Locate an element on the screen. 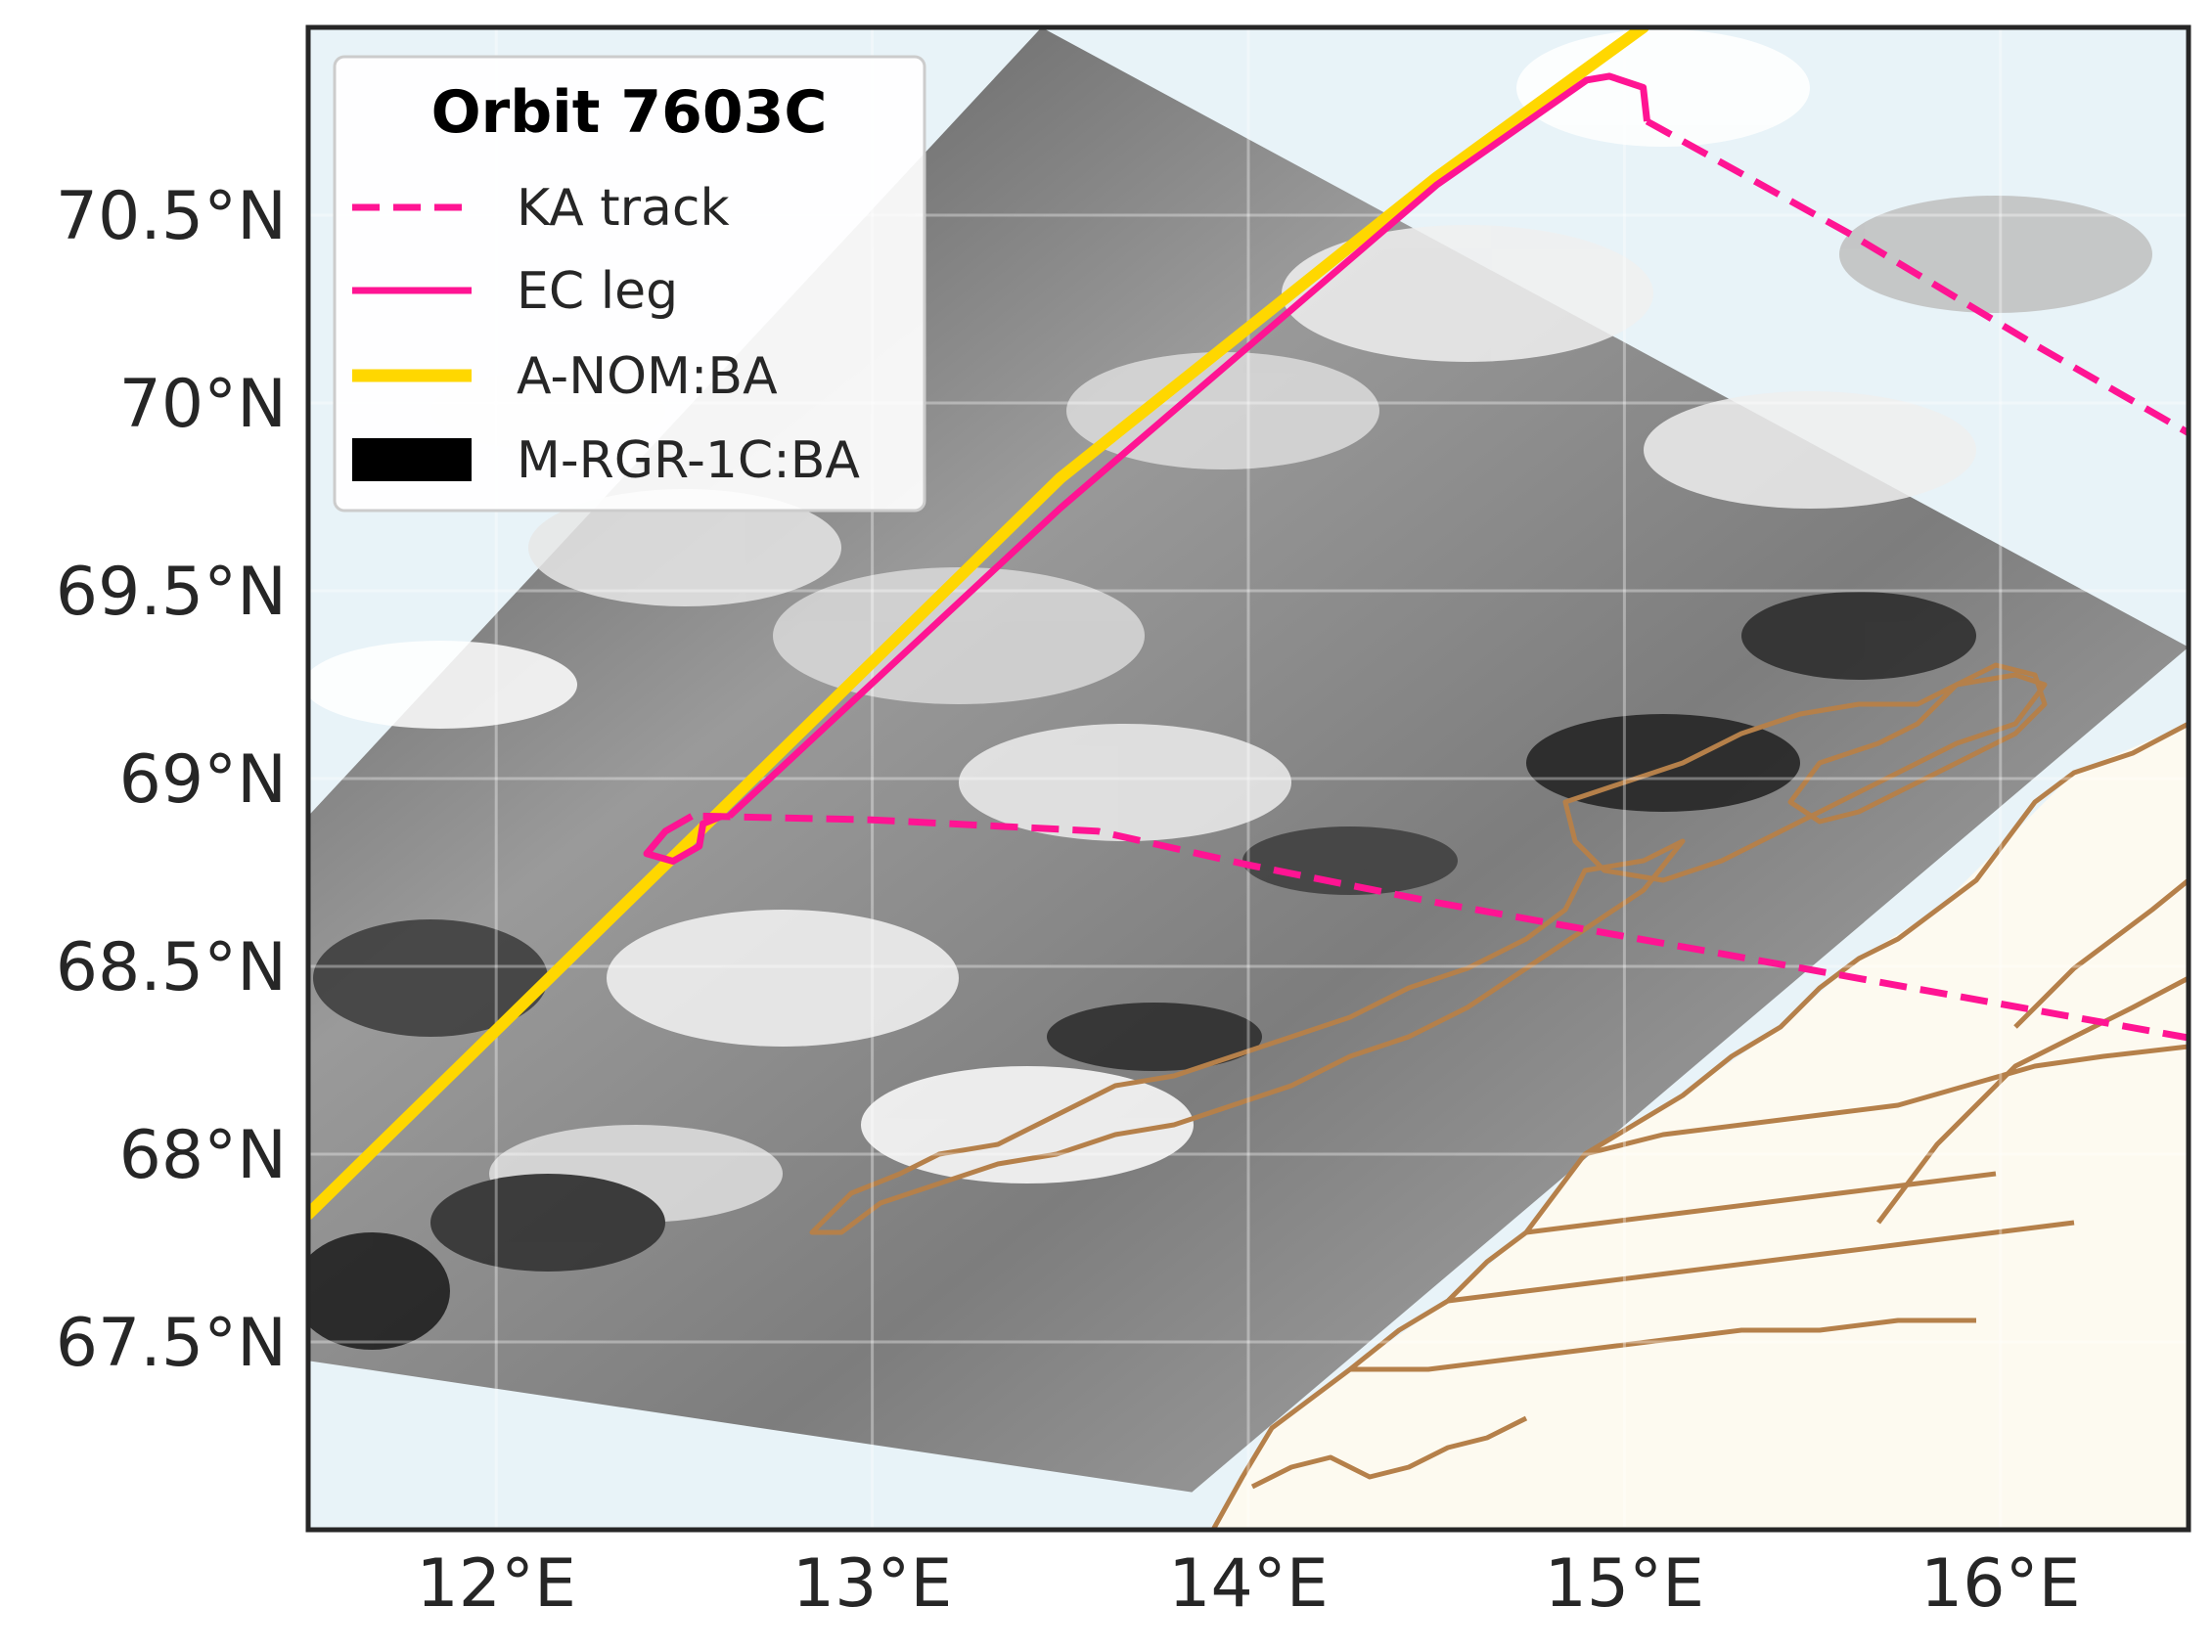  legend-swatch-m-rgr-1c is located at coordinates (412, 460).